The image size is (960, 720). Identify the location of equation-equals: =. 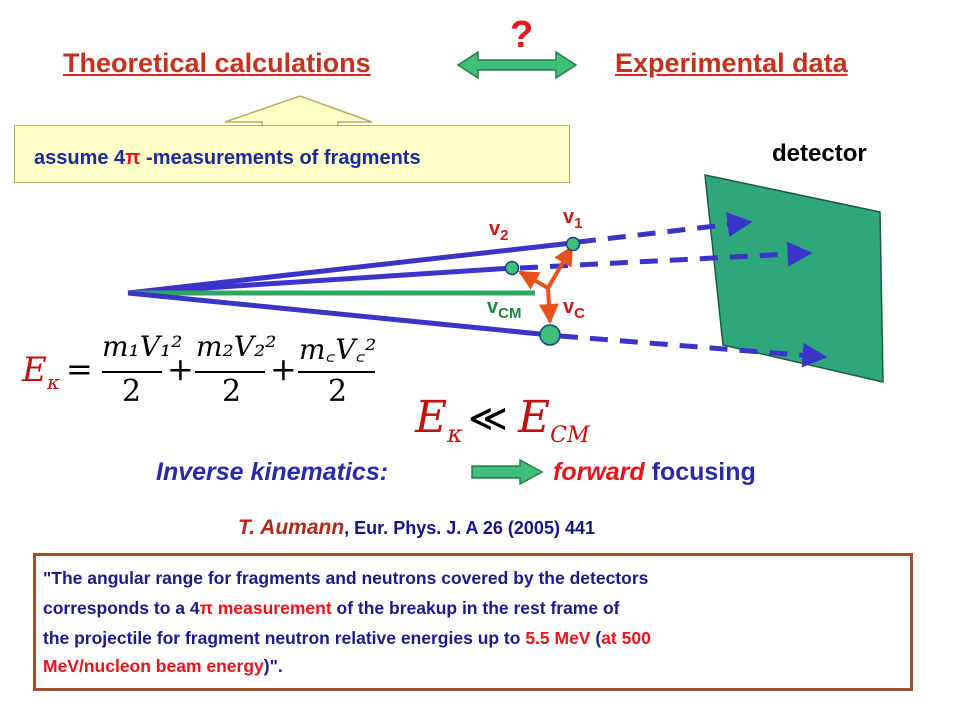
(79, 369).